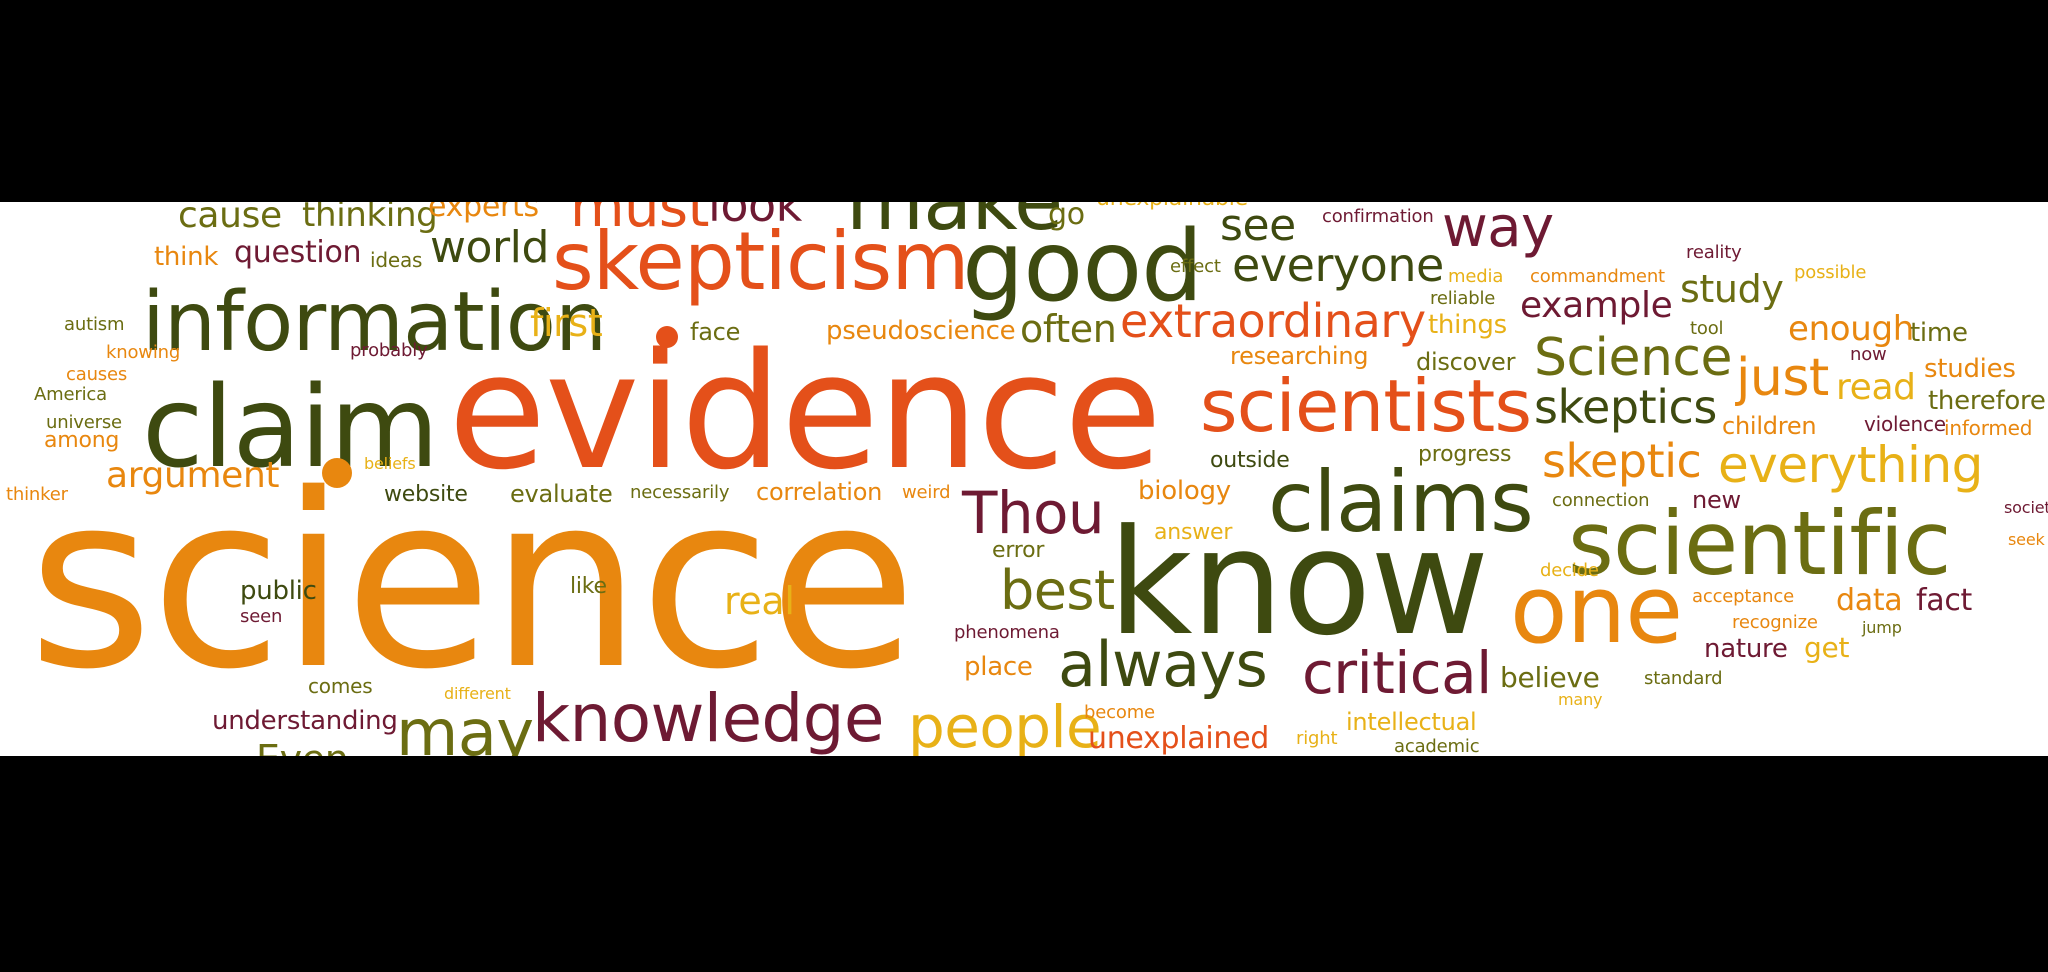 The image size is (2048, 972). What do you see at coordinates (337, 473) in the screenshot?
I see `decorative-dot` at bounding box center [337, 473].